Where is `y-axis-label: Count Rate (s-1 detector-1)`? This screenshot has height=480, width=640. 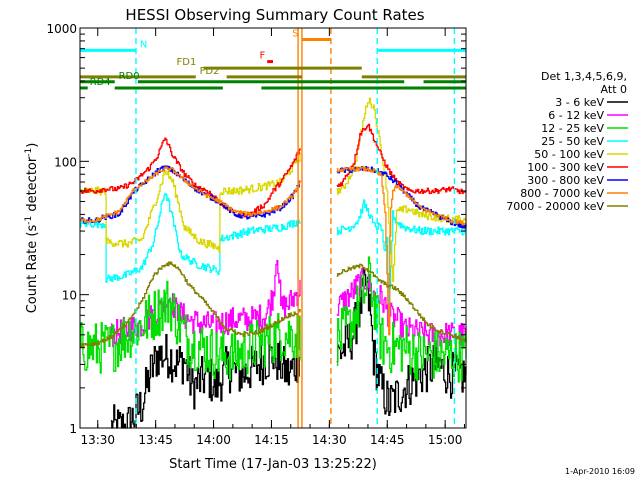 y-axis-label: Count Rate (s-1 detector-1) is located at coordinates (32, 228).